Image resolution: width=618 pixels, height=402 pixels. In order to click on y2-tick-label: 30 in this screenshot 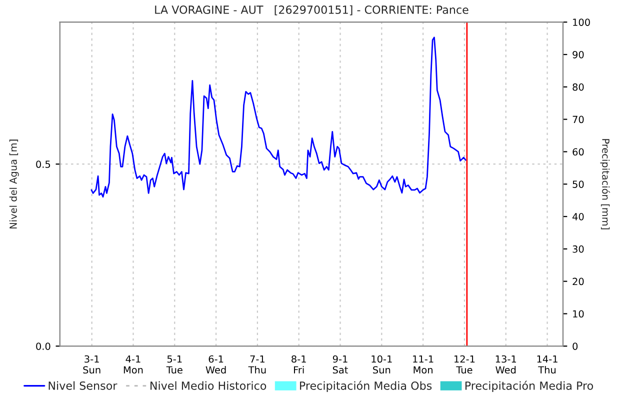, I will do `click(578, 249)`.